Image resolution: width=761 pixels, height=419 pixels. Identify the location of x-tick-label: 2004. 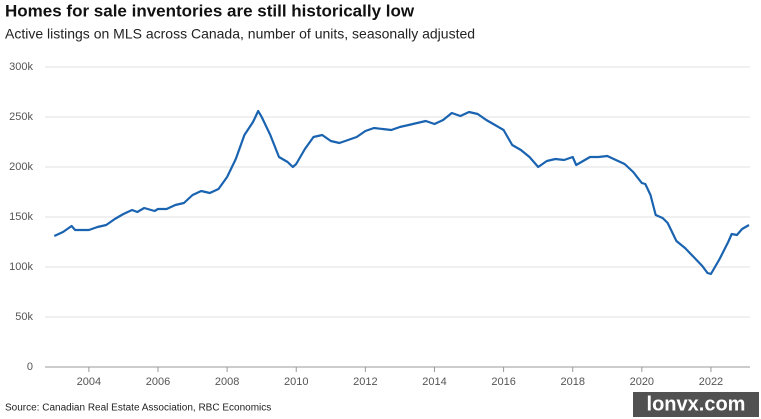
(89, 382).